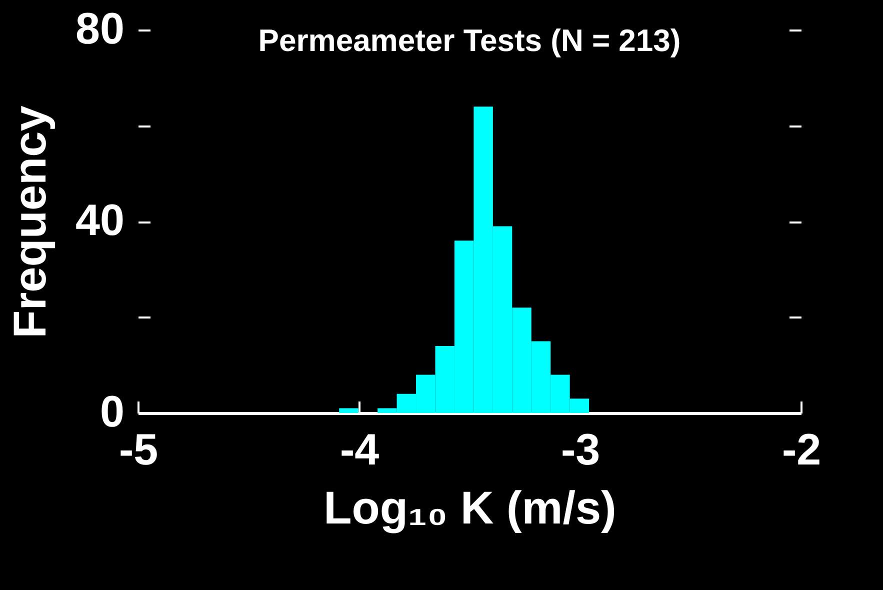 This screenshot has height=590, width=883. What do you see at coordinates (100, 220) in the screenshot?
I see `y-tick-label: 40` at bounding box center [100, 220].